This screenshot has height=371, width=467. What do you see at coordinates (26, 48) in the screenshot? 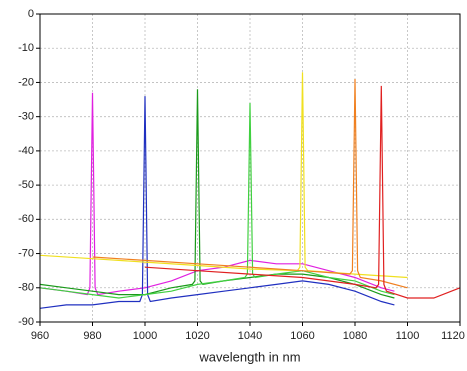
I see `y-tick-label: -10` at bounding box center [26, 48].